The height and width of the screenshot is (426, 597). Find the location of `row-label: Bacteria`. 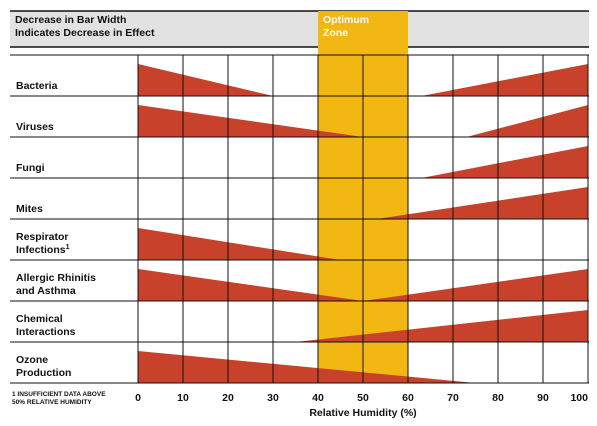

row-label: Bacteria is located at coordinates (37, 86).